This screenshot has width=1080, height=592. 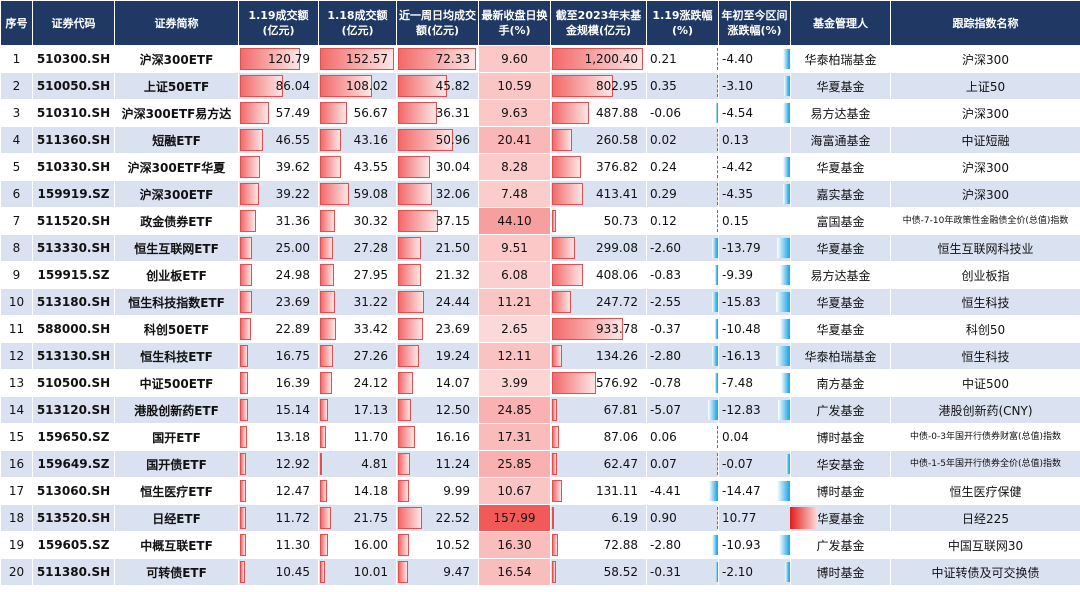 What do you see at coordinates (370, 275) in the screenshot?
I see `cell-value: 27.95` at bounding box center [370, 275].